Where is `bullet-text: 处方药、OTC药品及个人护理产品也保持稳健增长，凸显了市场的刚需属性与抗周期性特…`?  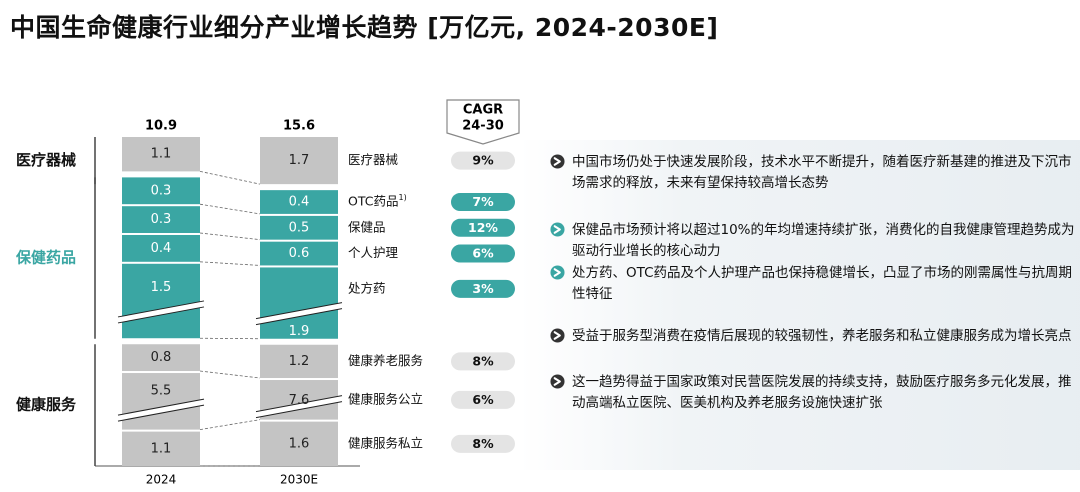
bullet-text: 处方药、OTC药品及个人护理产品也保持稳健增长，凸显了市场的刚需属性与抗周期性特… is located at coordinates (822, 283).